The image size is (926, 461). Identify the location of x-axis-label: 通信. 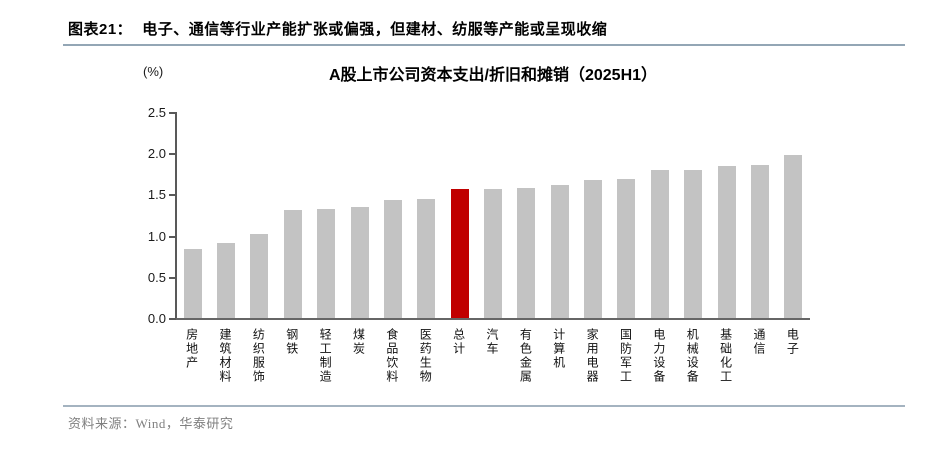
(758, 342).